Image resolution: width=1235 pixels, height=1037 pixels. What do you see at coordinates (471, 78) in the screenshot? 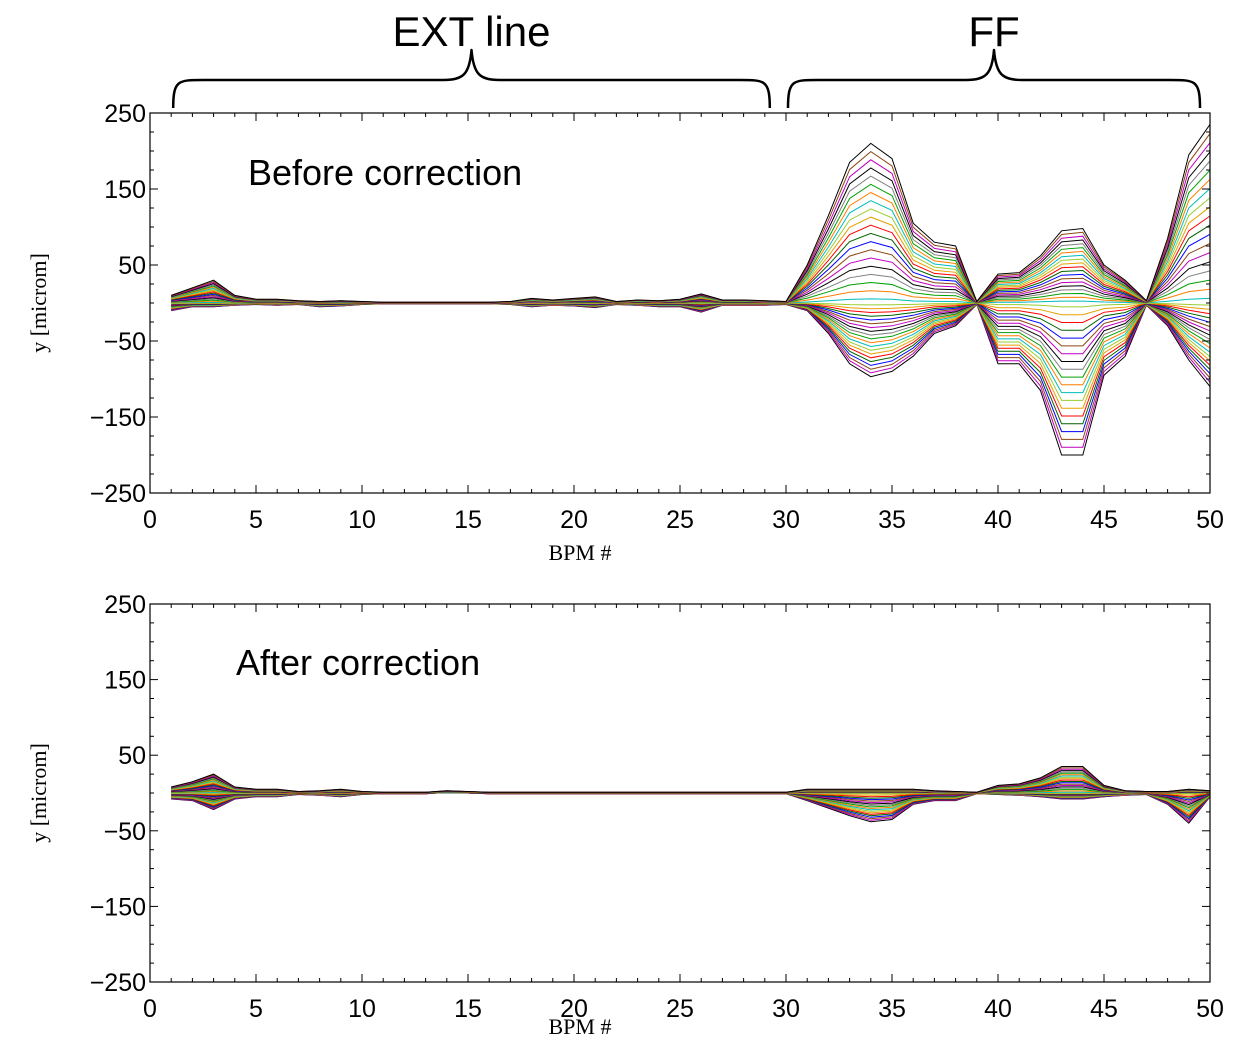
I see `ext-line-bracket` at bounding box center [471, 78].